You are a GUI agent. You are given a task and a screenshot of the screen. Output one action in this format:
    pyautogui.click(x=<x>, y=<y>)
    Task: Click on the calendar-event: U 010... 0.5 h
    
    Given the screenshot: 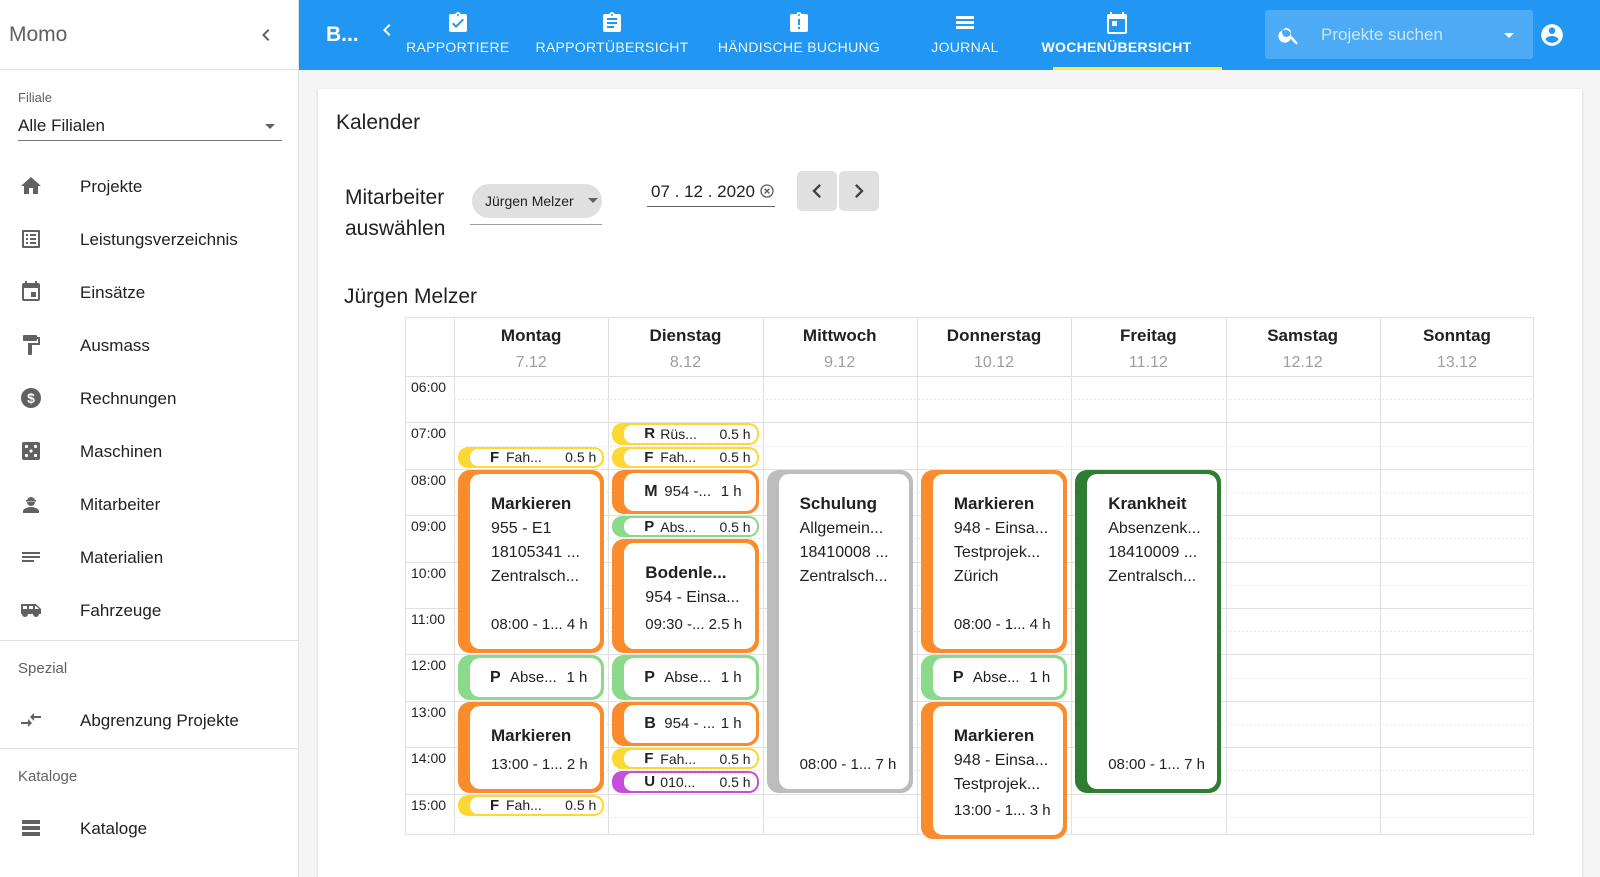 What is the action you would take?
    pyautogui.click(x=685, y=782)
    